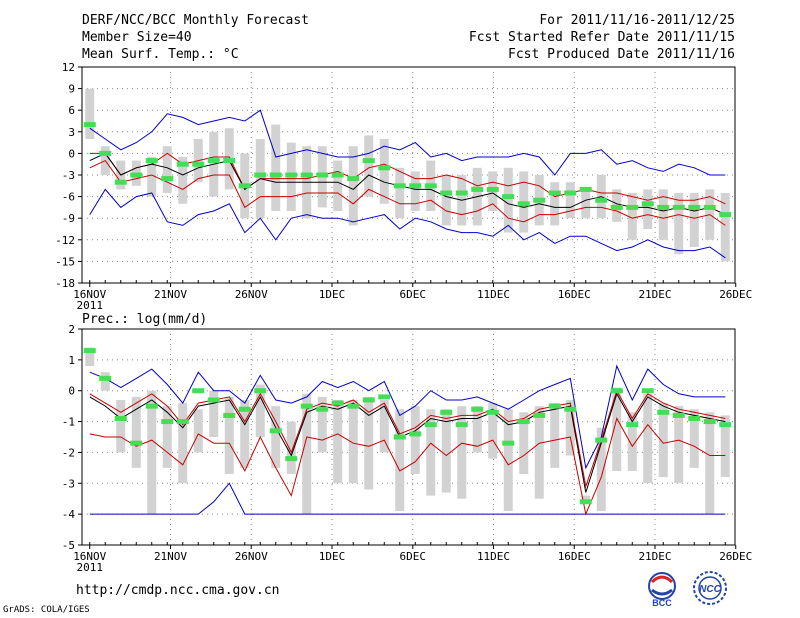 This screenshot has height=618, width=800. What do you see at coordinates (637, 20) in the screenshot?
I see `forecast-period: For 2011/11/16-2011/12/25` at bounding box center [637, 20].